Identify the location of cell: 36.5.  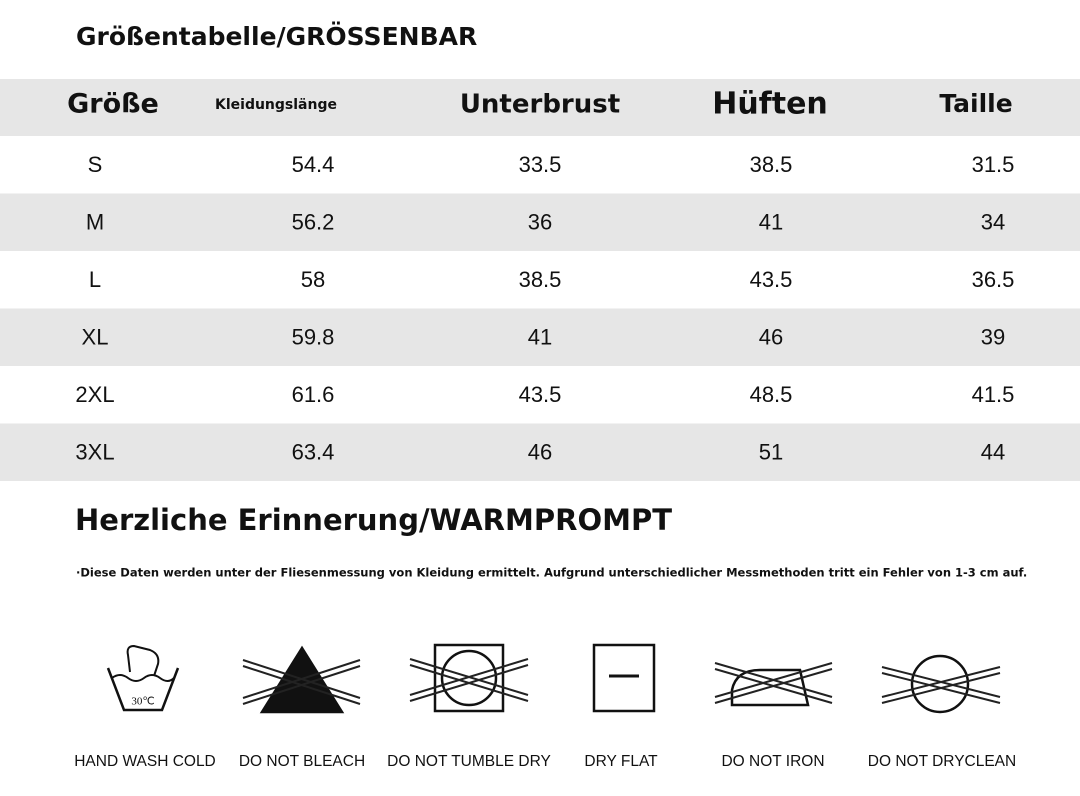
(993, 279).